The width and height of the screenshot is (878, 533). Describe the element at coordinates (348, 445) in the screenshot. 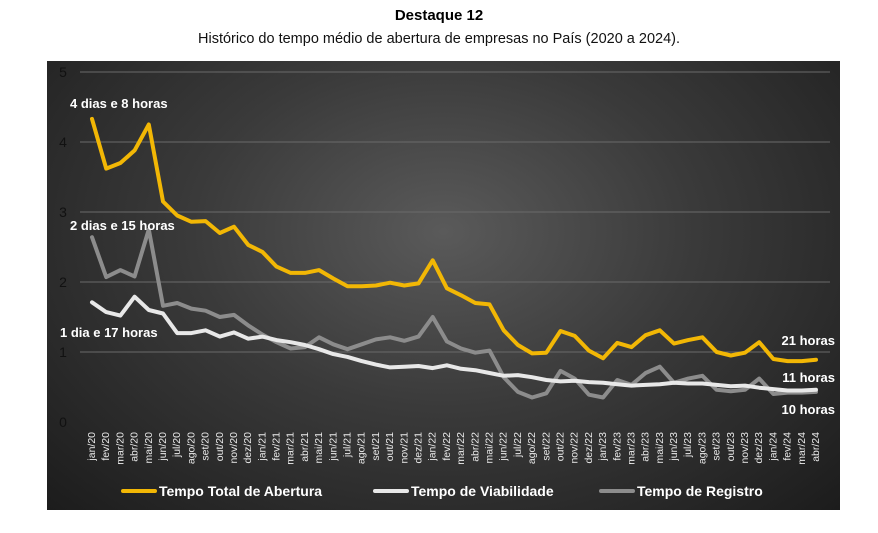

I see `x-tick-label: jul/21` at that location.